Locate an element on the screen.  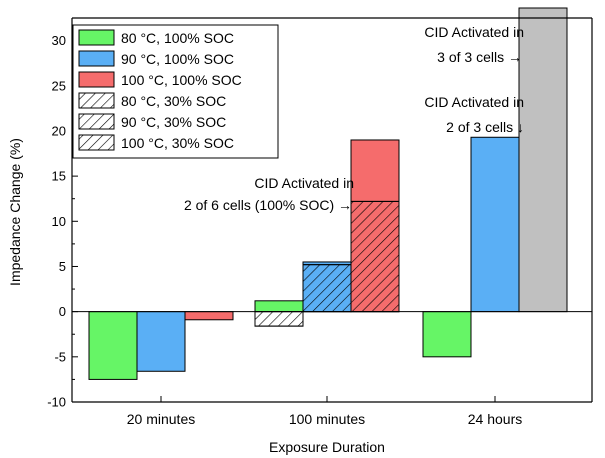
legend-box is located at coordinates (175, 91).